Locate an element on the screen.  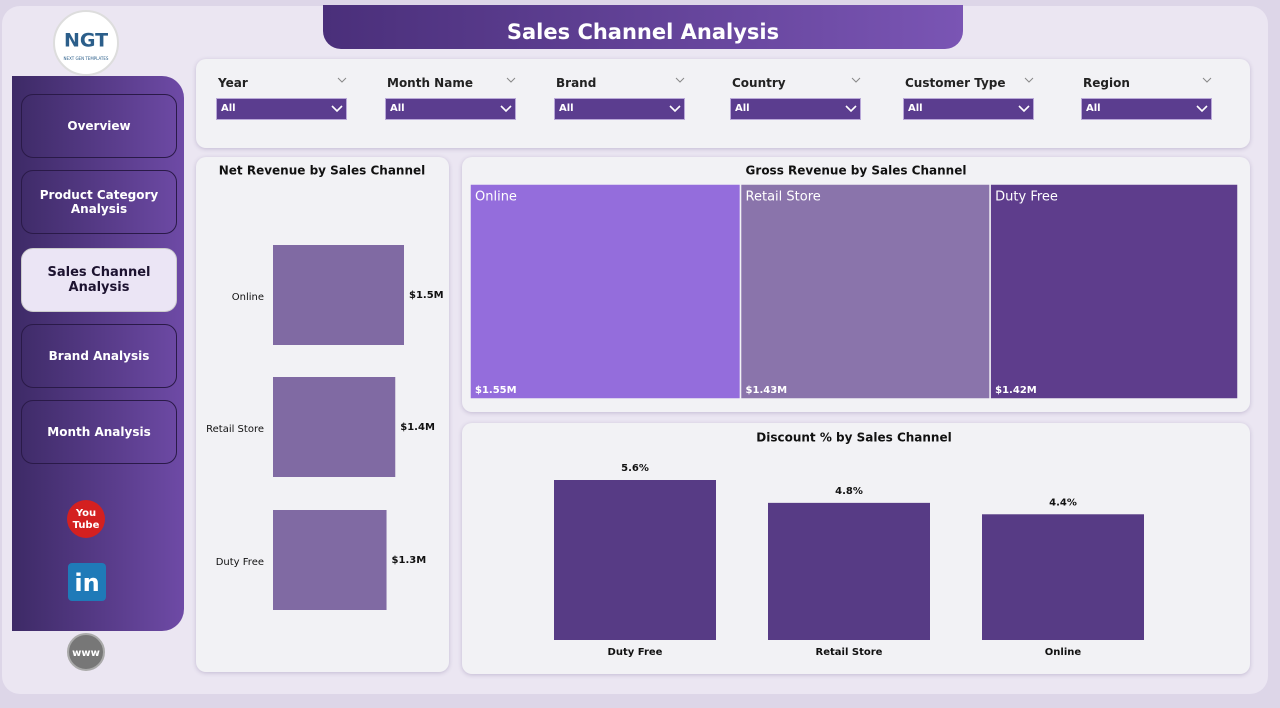
web-icon is located at coordinates (86, 652).